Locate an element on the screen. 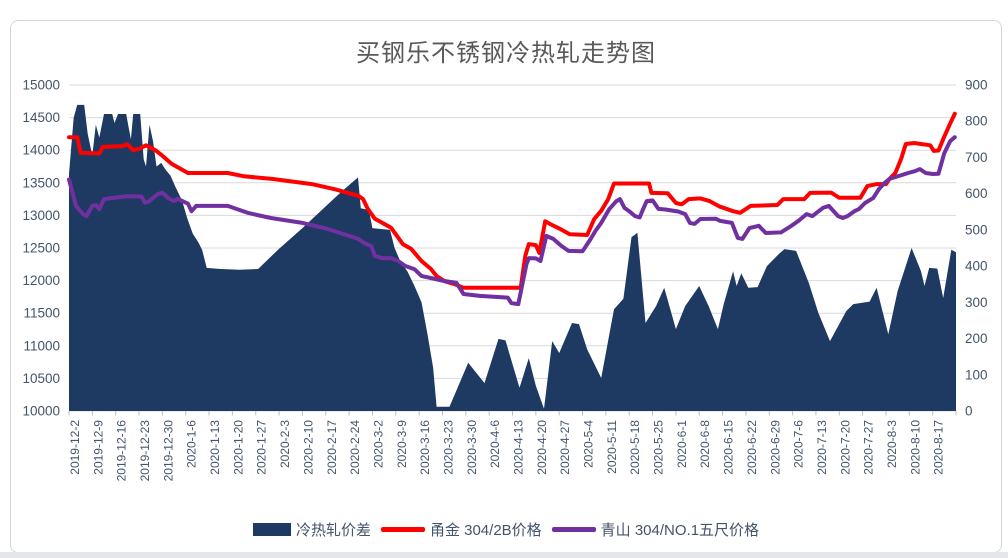  legend-item-qingshan: 青山 304/NO.1五尺价格 is located at coordinates (655, 529).